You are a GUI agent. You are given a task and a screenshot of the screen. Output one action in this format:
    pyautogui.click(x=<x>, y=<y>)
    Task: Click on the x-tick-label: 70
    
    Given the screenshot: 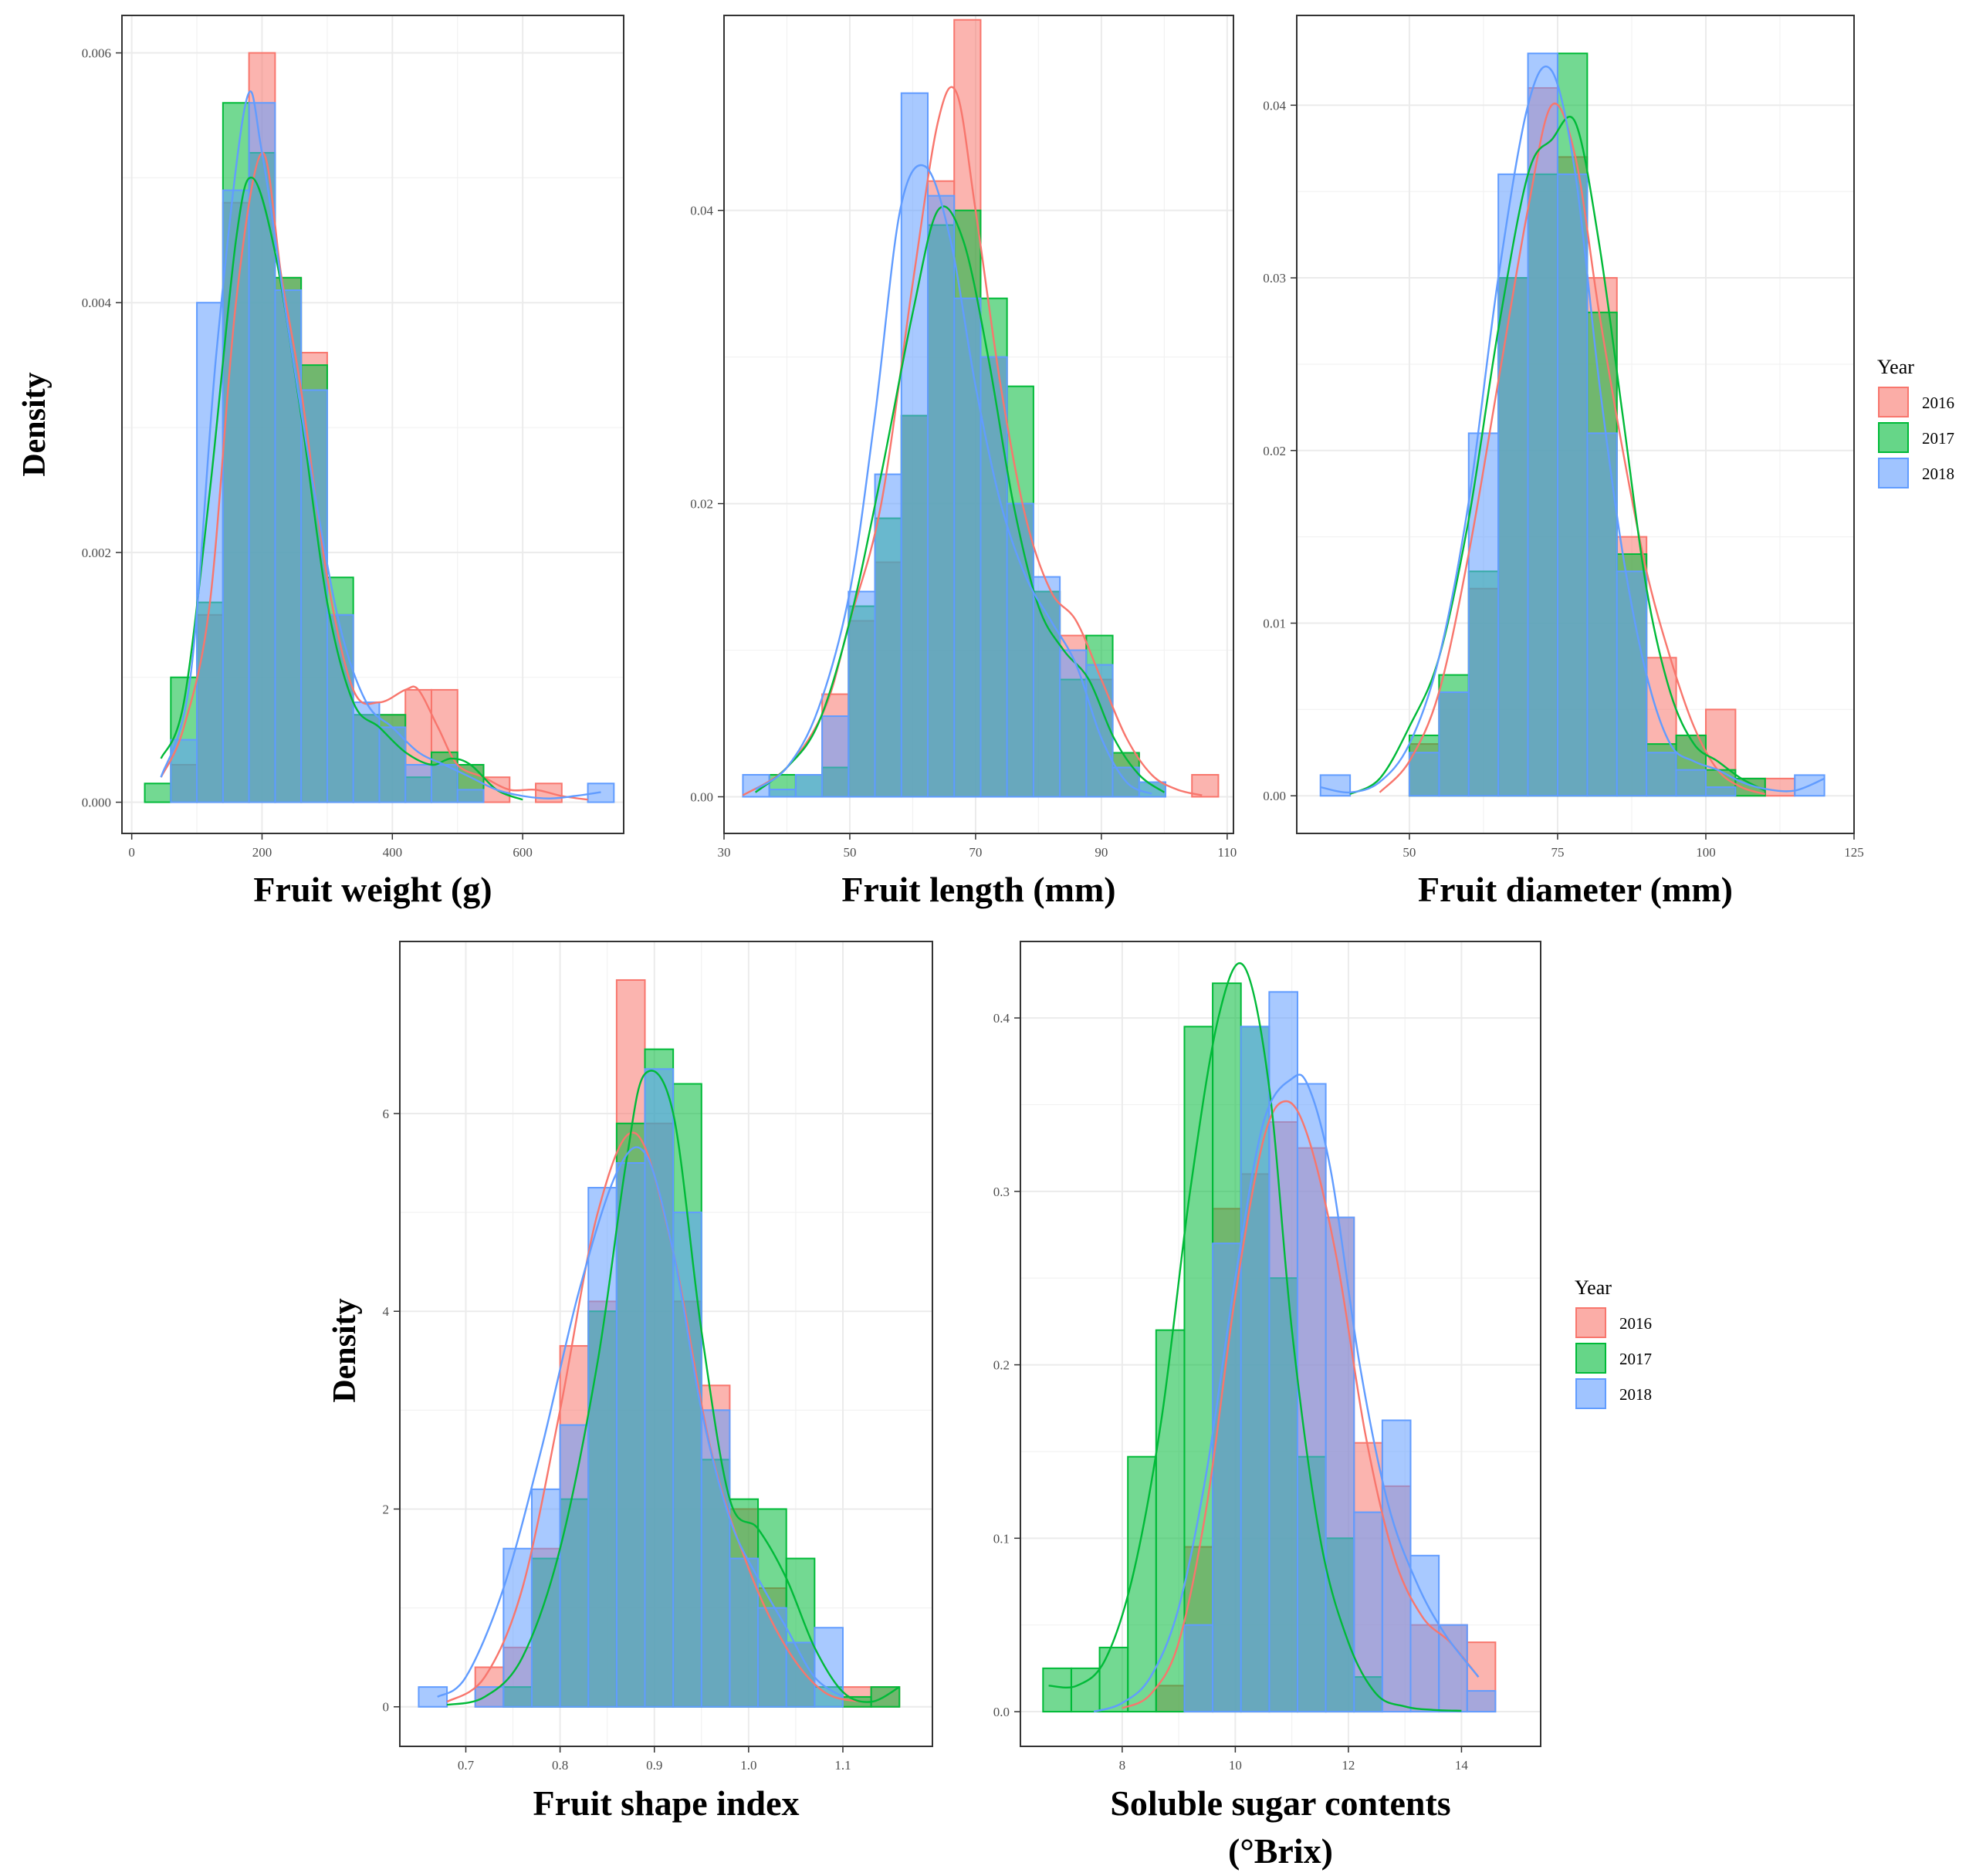 What is the action you would take?
    pyautogui.click(x=975, y=852)
    